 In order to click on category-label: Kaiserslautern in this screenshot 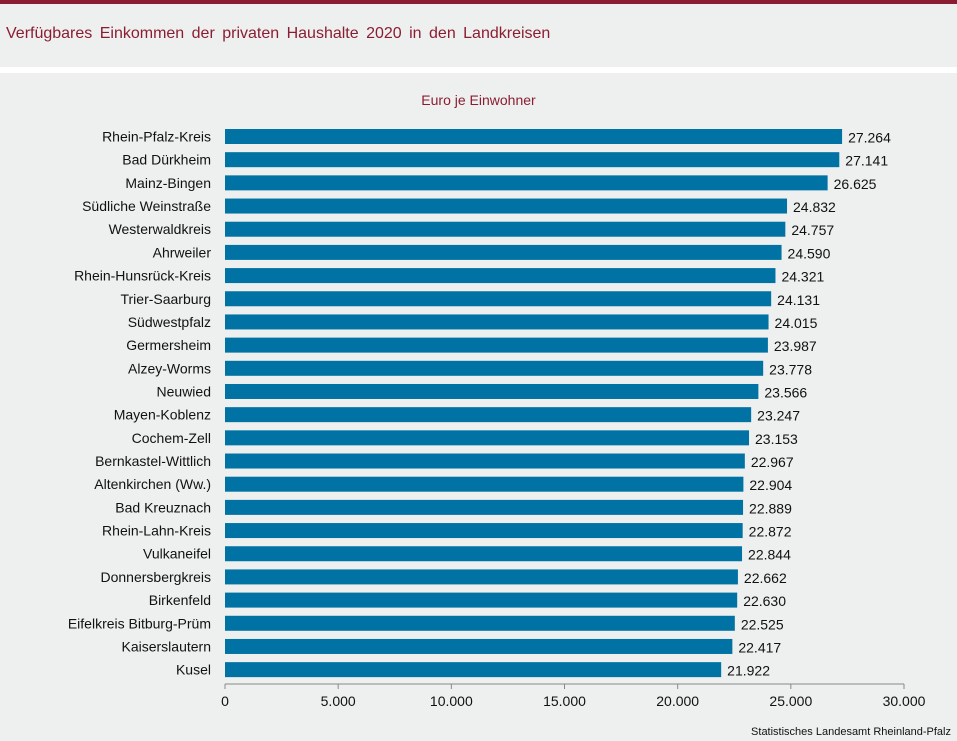, I will do `click(167, 646)`.